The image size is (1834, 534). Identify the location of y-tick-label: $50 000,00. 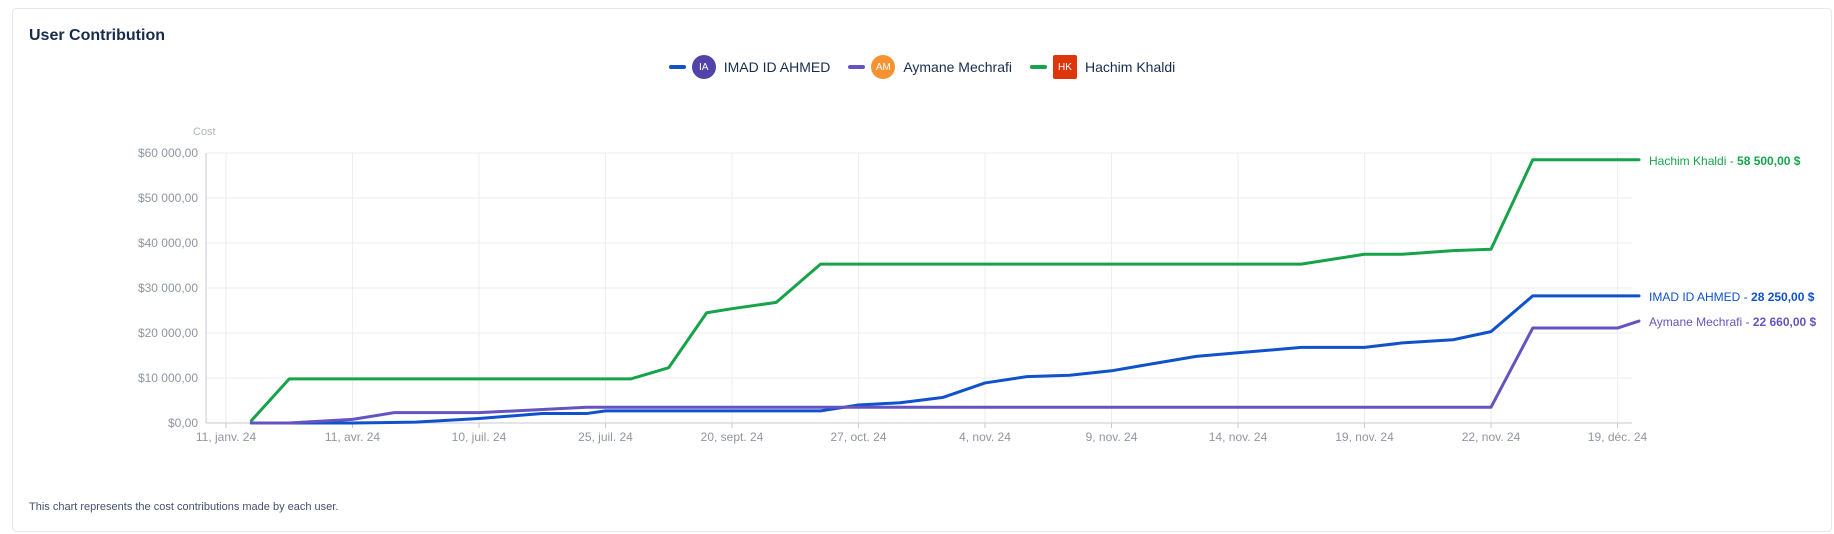
(168, 198).